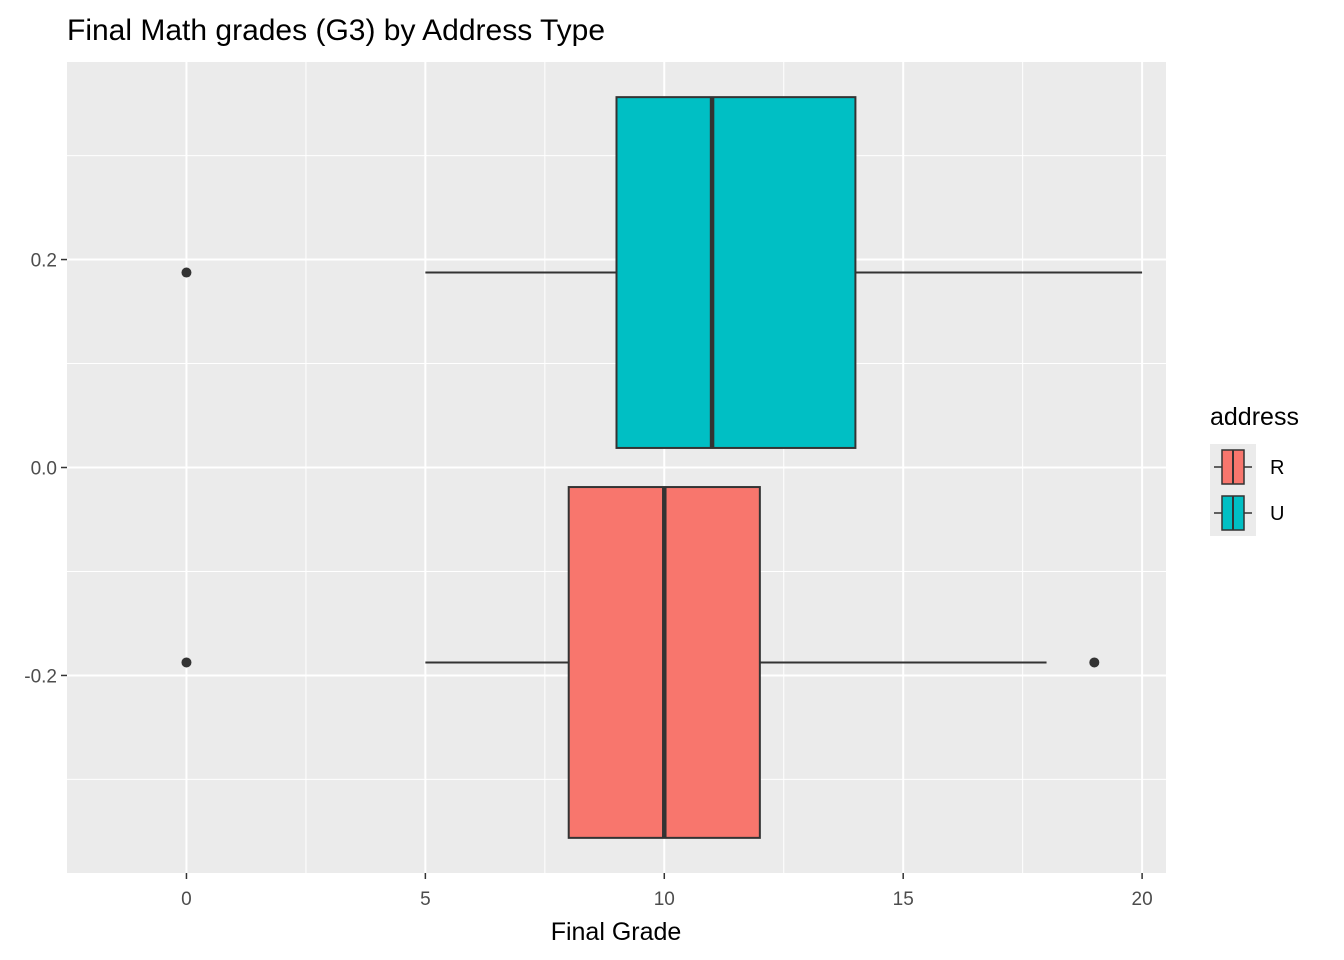 The width and height of the screenshot is (1344, 960). Describe the element at coordinates (1142, 899) in the screenshot. I see `x-tick-label: 20` at that location.